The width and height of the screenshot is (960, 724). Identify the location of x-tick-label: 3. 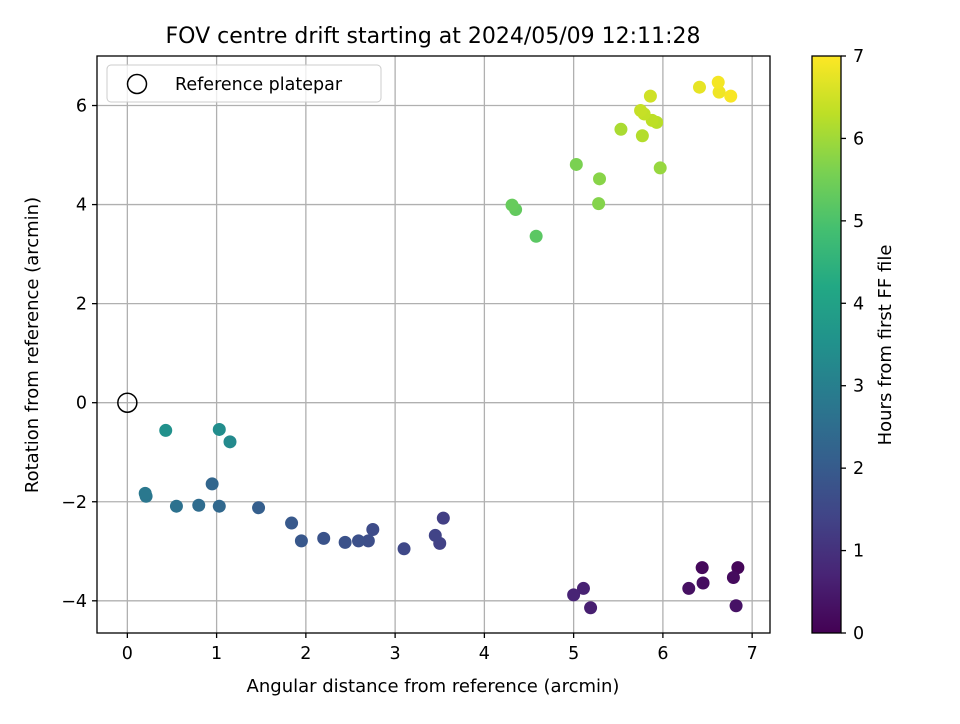
(395, 654).